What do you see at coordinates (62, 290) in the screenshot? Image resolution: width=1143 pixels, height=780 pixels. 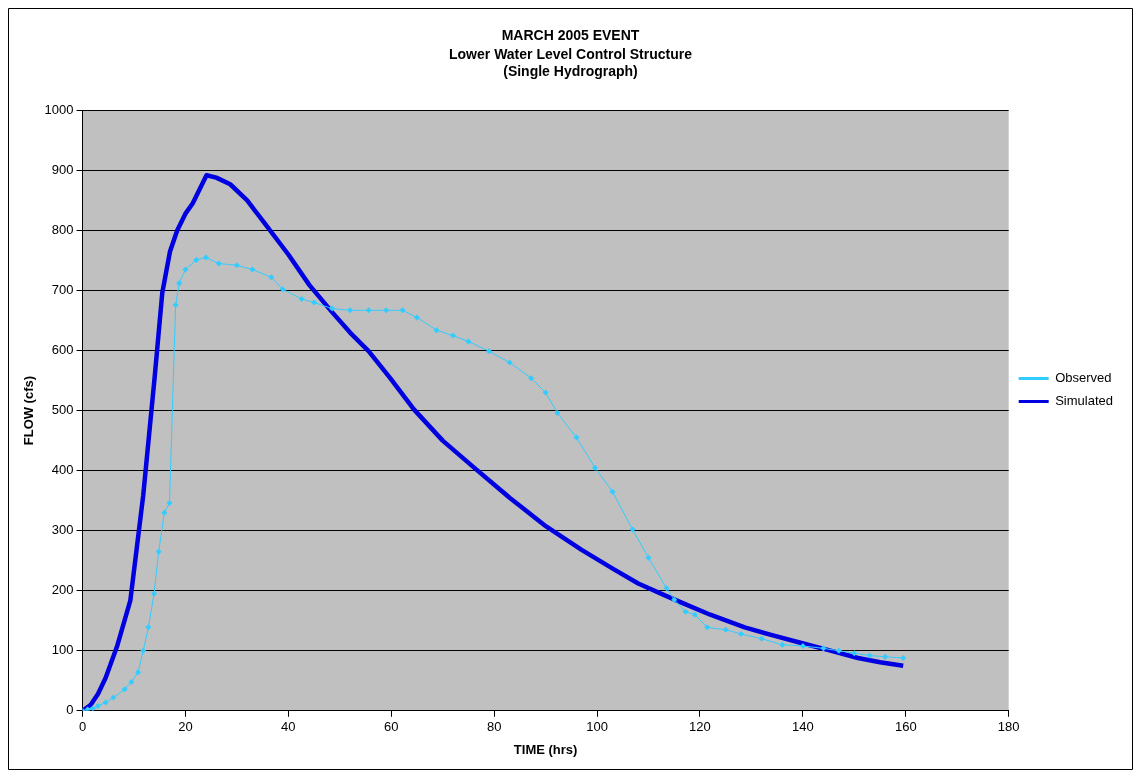 I see `y-tick-label: 700` at bounding box center [62, 290].